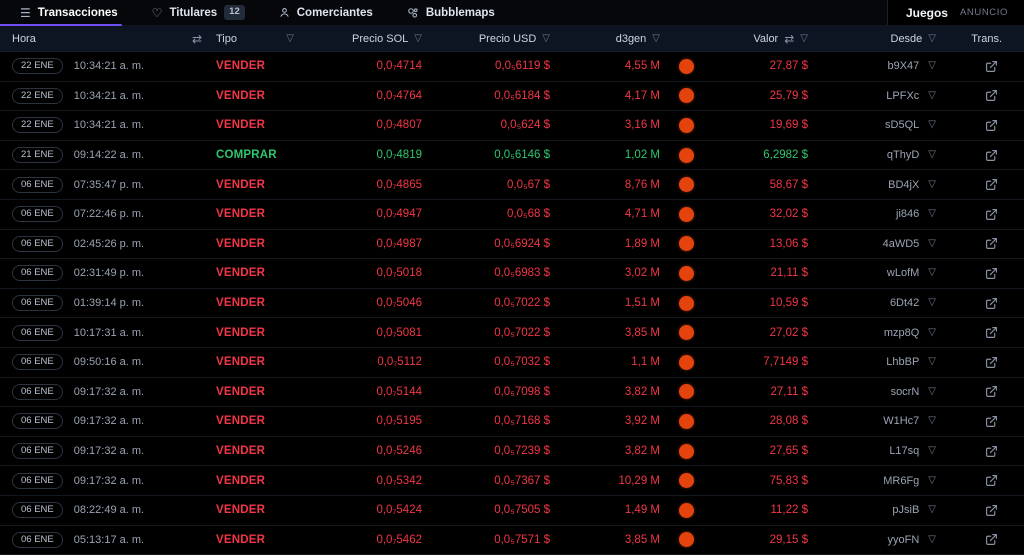  What do you see at coordinates (631, 38) in the screenshot?
I see `header-d3gen: d3gen` at bounding box center [631, 38].